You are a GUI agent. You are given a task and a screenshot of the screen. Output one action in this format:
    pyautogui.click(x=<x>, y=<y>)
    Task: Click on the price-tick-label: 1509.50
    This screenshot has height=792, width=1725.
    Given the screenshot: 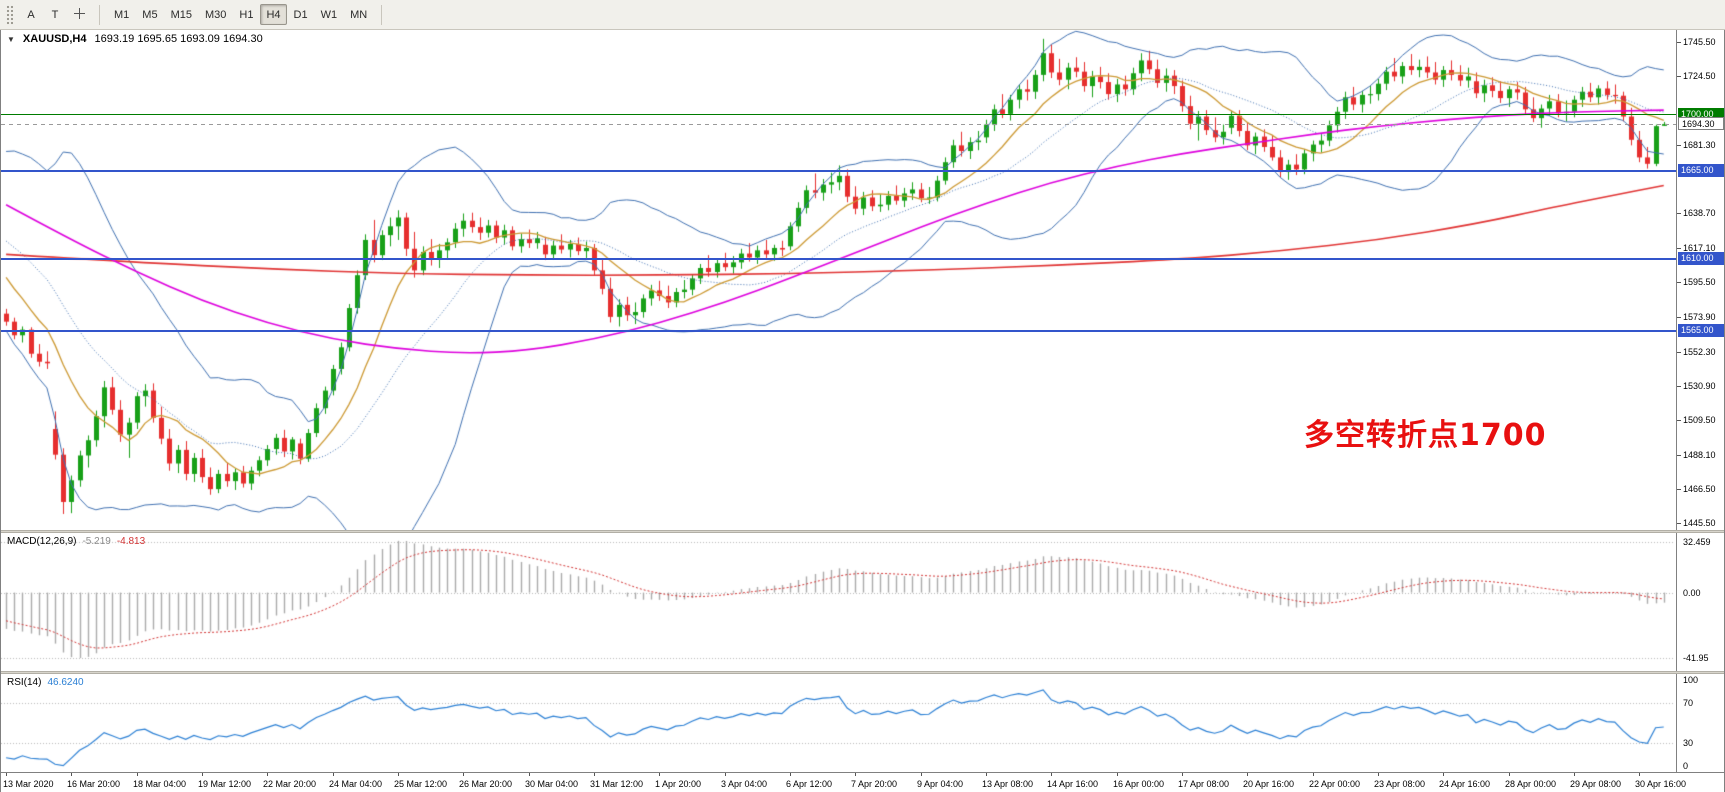 What is the action you would take?
    pyautogui.click(x=1699, y=420)
    